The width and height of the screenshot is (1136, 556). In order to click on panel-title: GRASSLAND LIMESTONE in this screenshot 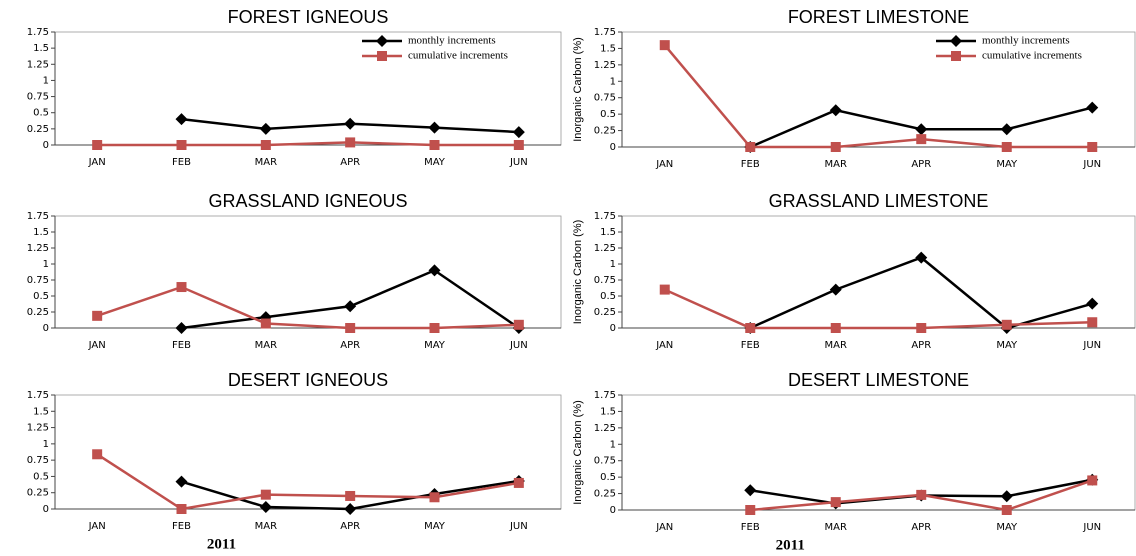, I will do `click(879, 201)`.